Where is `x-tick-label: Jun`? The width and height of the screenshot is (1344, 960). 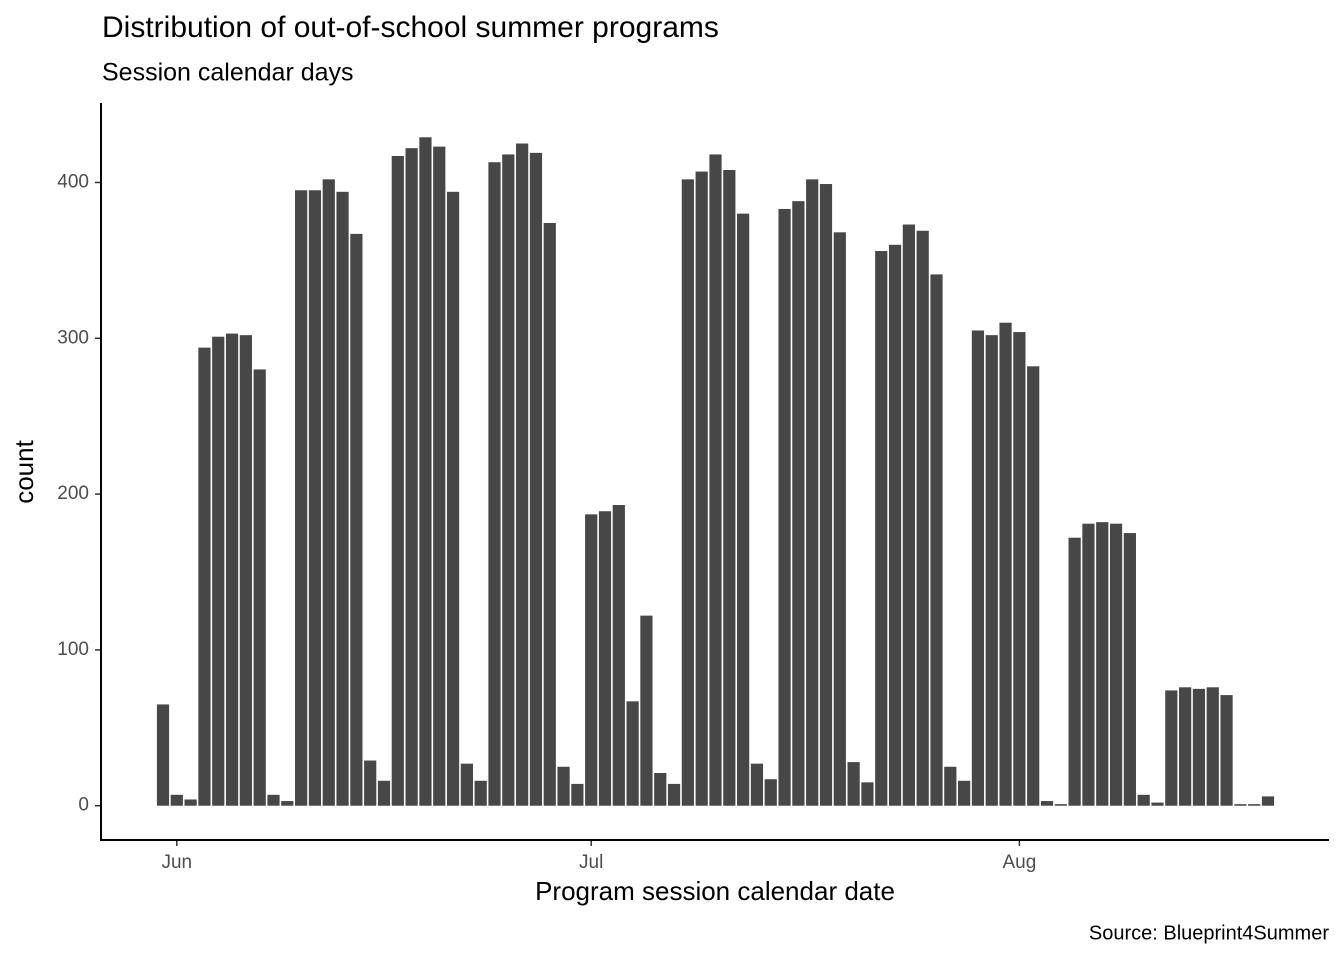 x-tick-label: Jun is located at coordinates (176, 862).